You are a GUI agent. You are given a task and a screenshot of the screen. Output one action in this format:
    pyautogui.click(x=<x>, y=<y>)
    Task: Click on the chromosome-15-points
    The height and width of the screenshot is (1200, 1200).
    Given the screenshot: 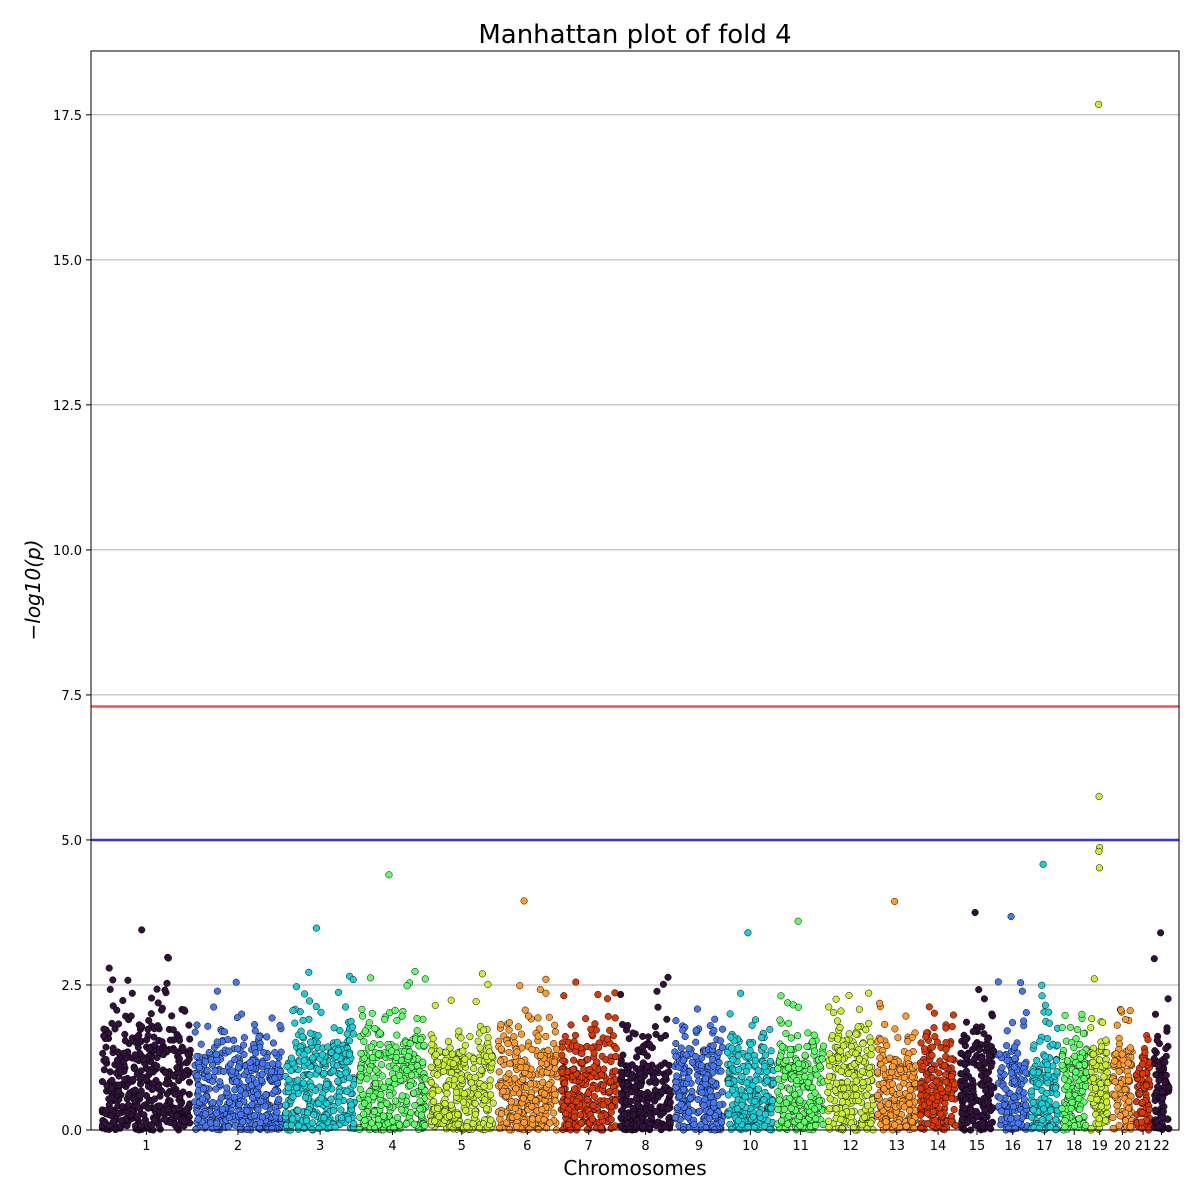 What is the action you would take?
    pyautogui.click(x=977, y=1021)
    